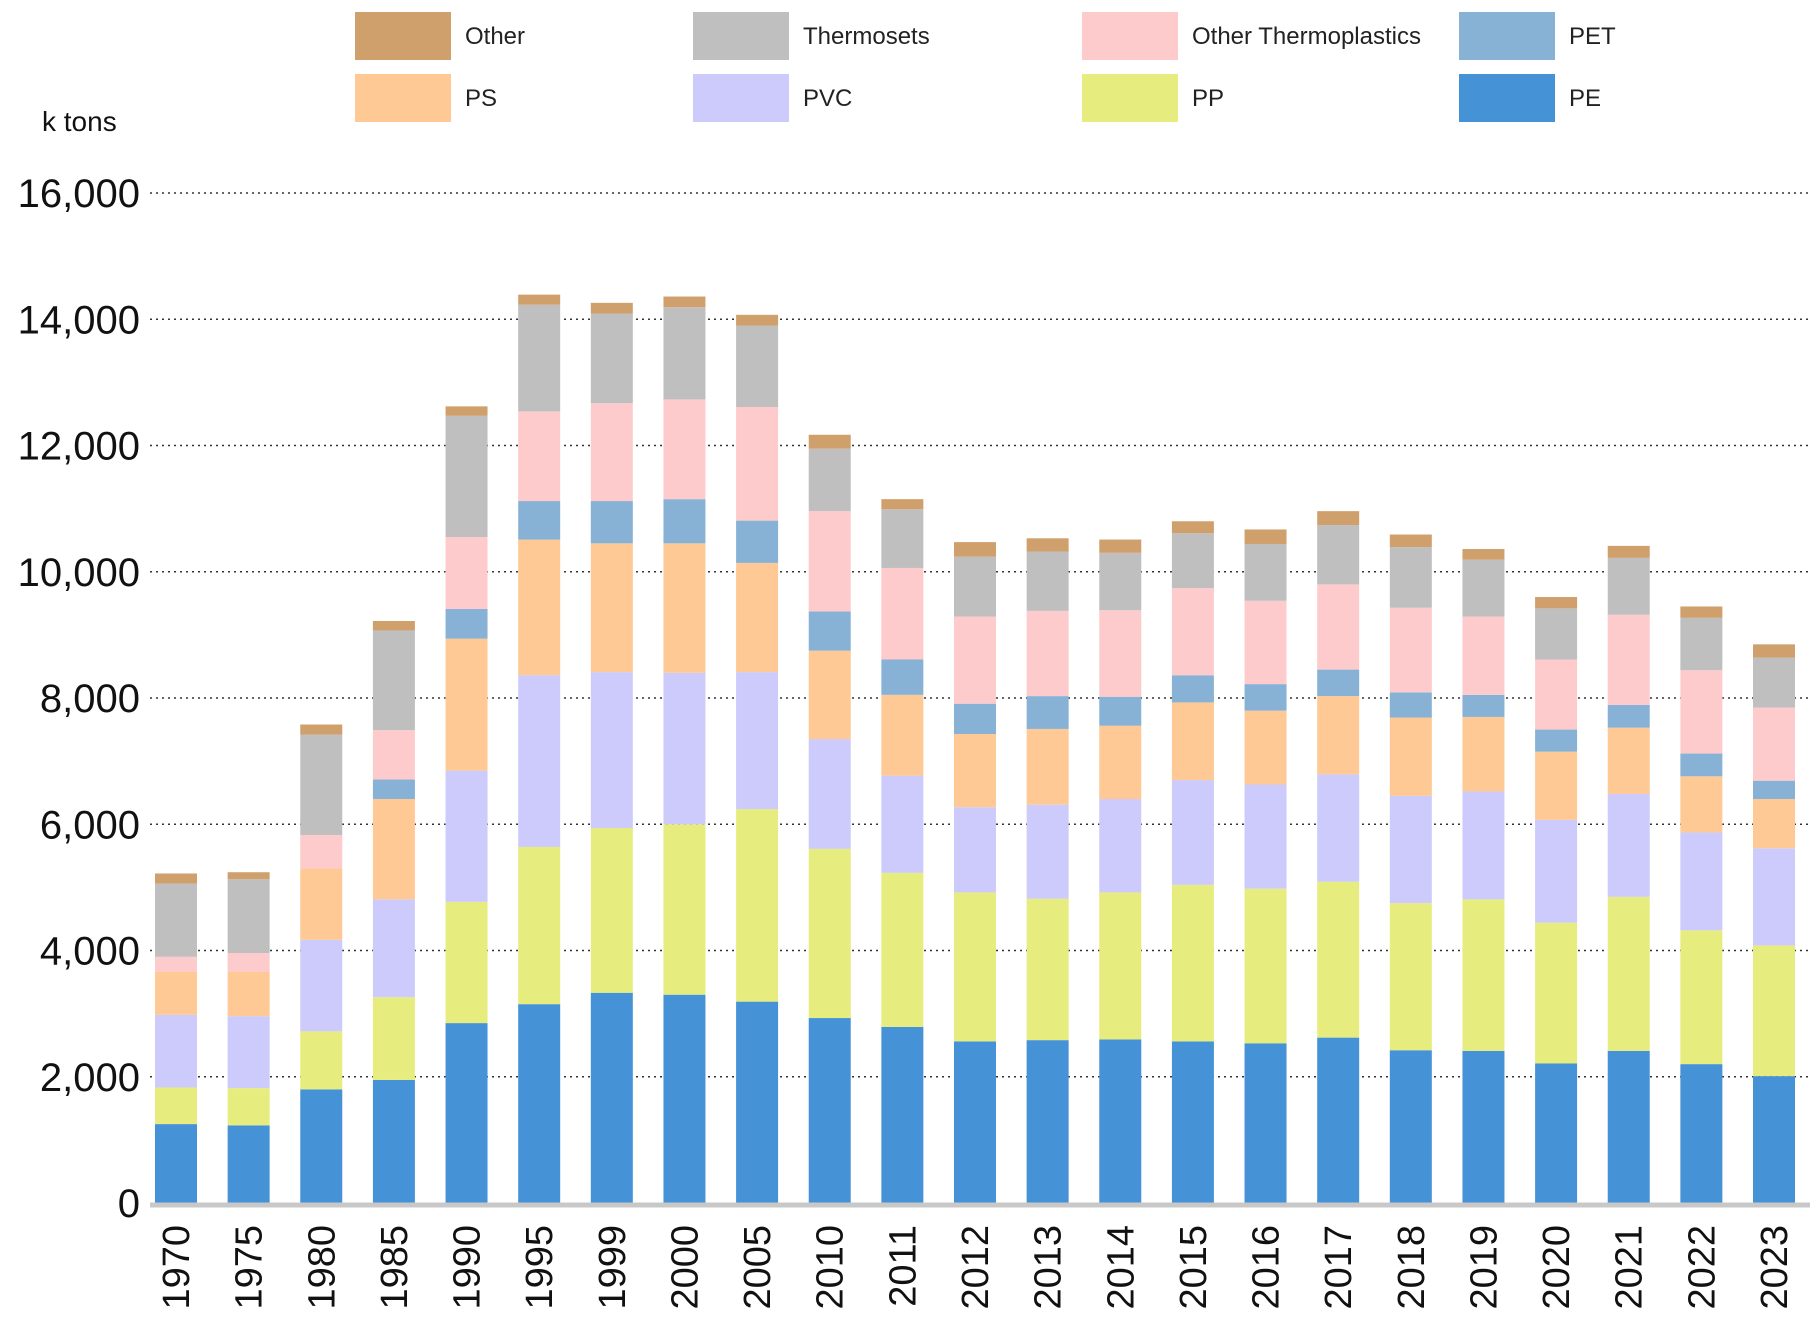  I want to click on bar-pet-1995, so click(539, 520).